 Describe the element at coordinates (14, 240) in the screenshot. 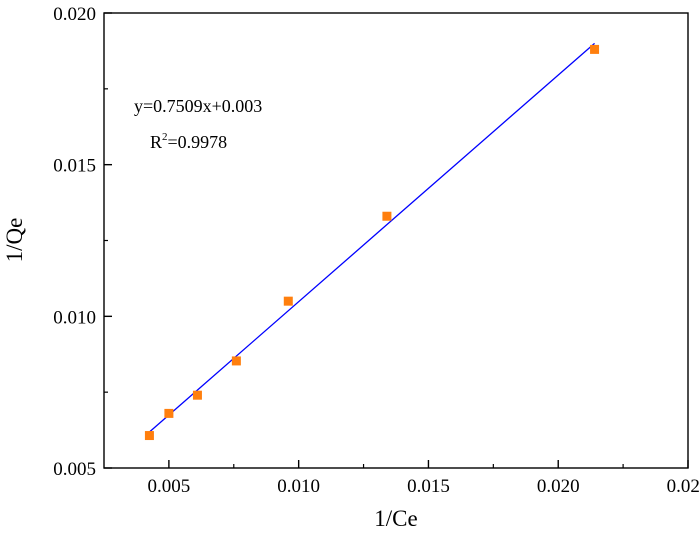

I see `y-axis-title: 1/Qe` at that location.